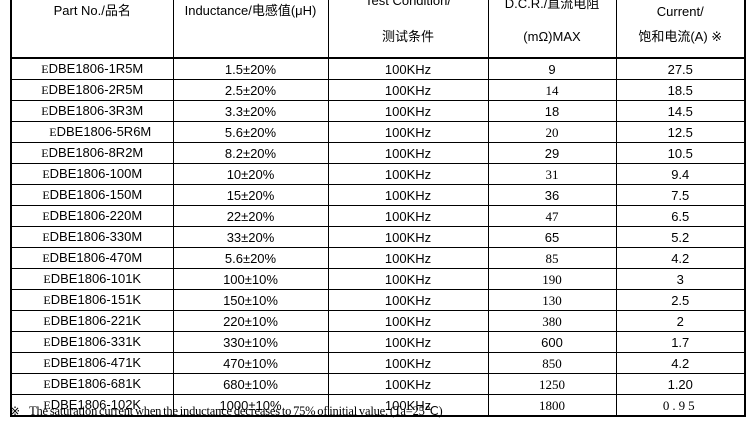 The height and width of the screenshot is (436, 750). I want to click on header-test-condition-wrap: Test Condition/ 测试条件, so click(408, 28).